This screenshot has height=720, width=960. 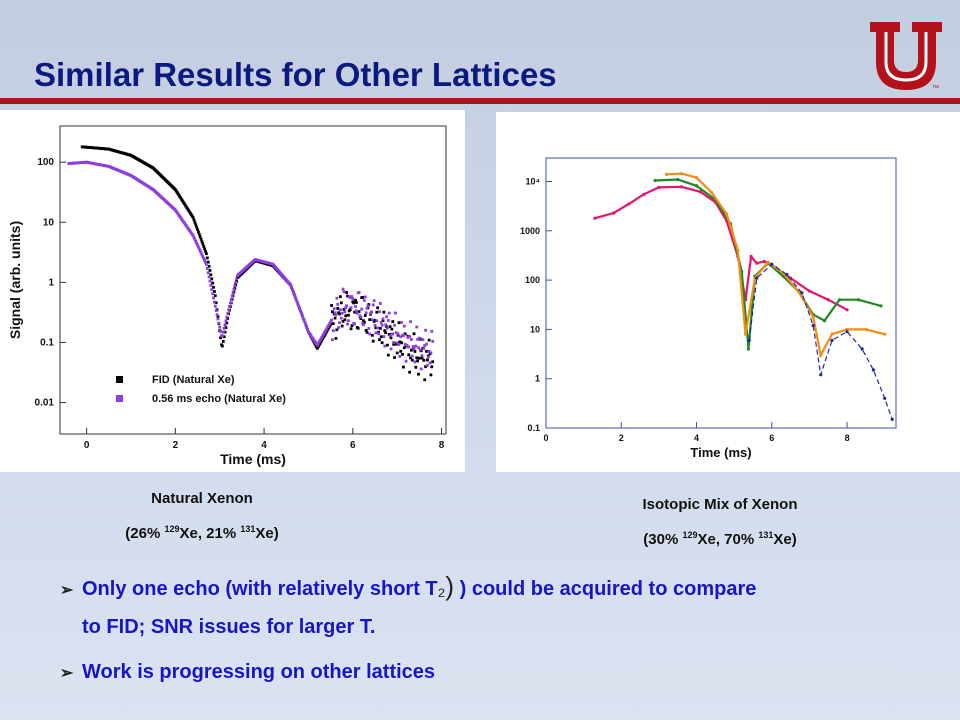 I want to click on plot-frame, so click(x=721, y=293).